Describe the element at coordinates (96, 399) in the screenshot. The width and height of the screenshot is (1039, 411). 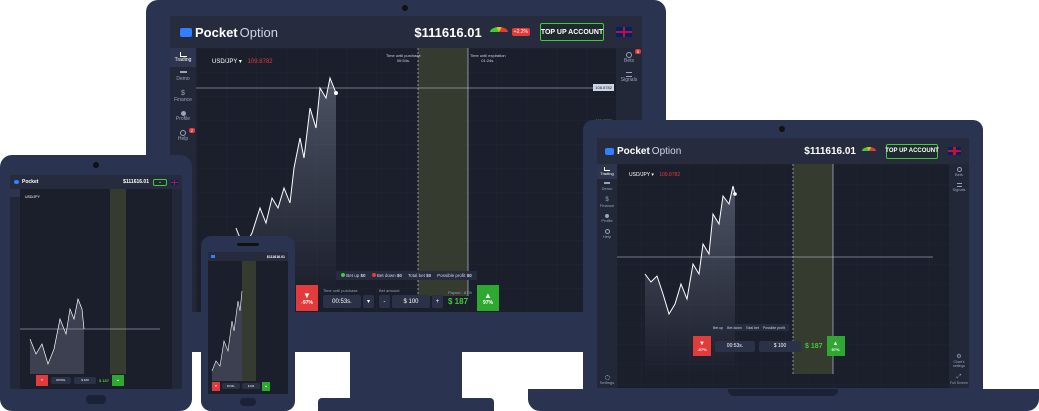
I see `tablet-home-button` at that location.